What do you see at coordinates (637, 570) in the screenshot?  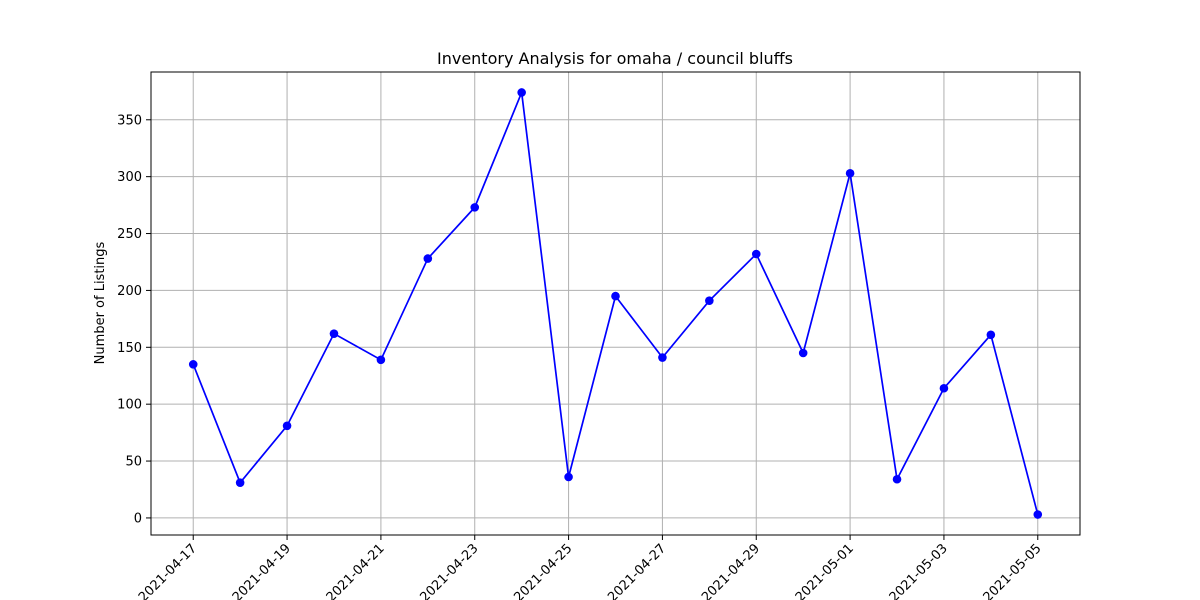 I see `x-tick-label: 2021-04-27` at bounding box center [637, 570].